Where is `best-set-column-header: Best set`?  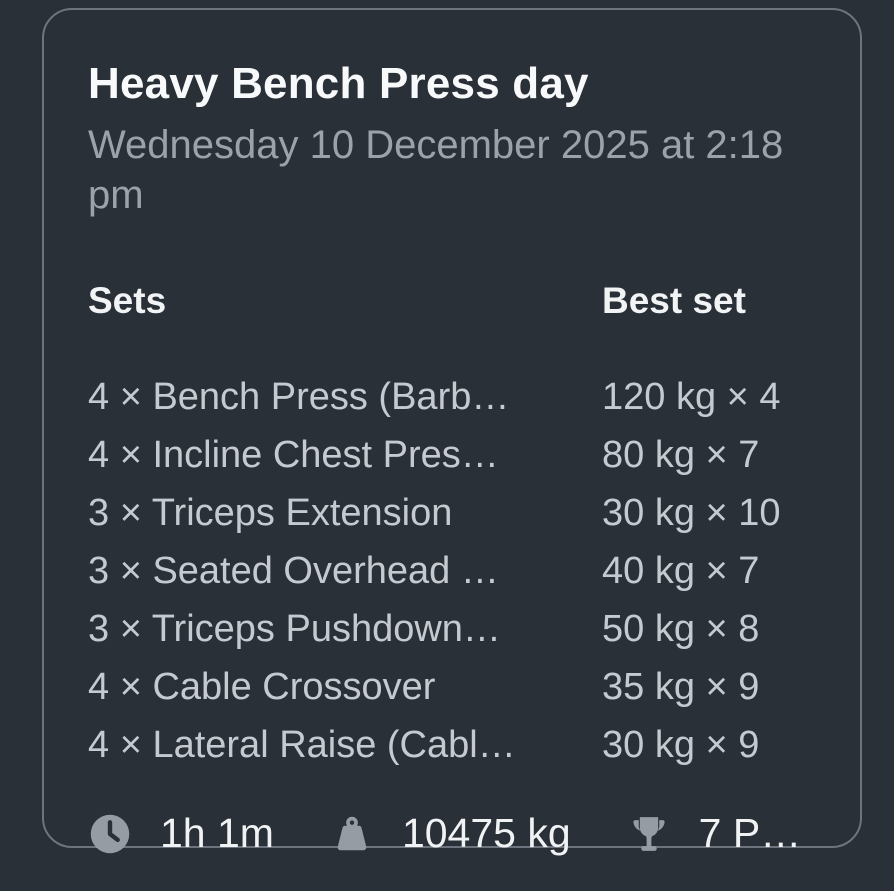
best-set-column-header: Best set is located at coordinates (674, 300).